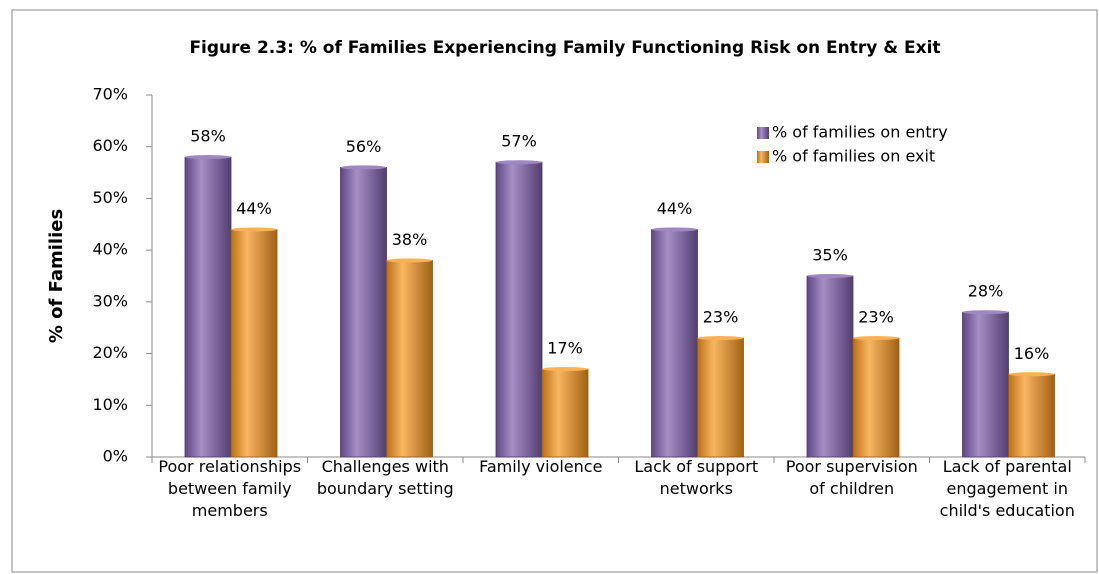 This screenshot has height=574, width=1099. Describe the element at coordinates (110, 197) in the screenshot. I see `y-tick-label: 50%` at that location.